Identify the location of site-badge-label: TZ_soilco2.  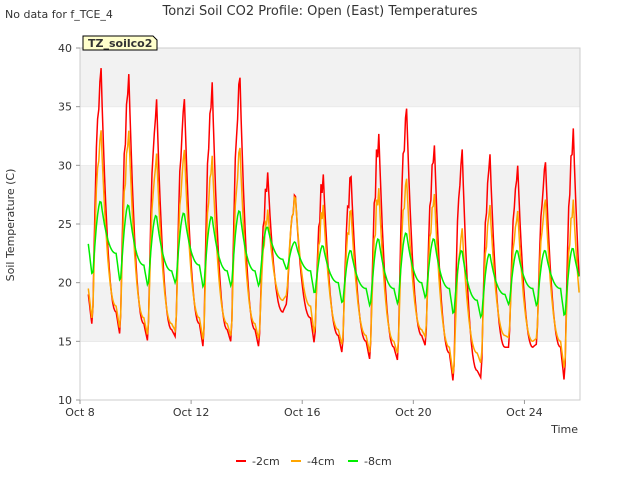
(120, 43).